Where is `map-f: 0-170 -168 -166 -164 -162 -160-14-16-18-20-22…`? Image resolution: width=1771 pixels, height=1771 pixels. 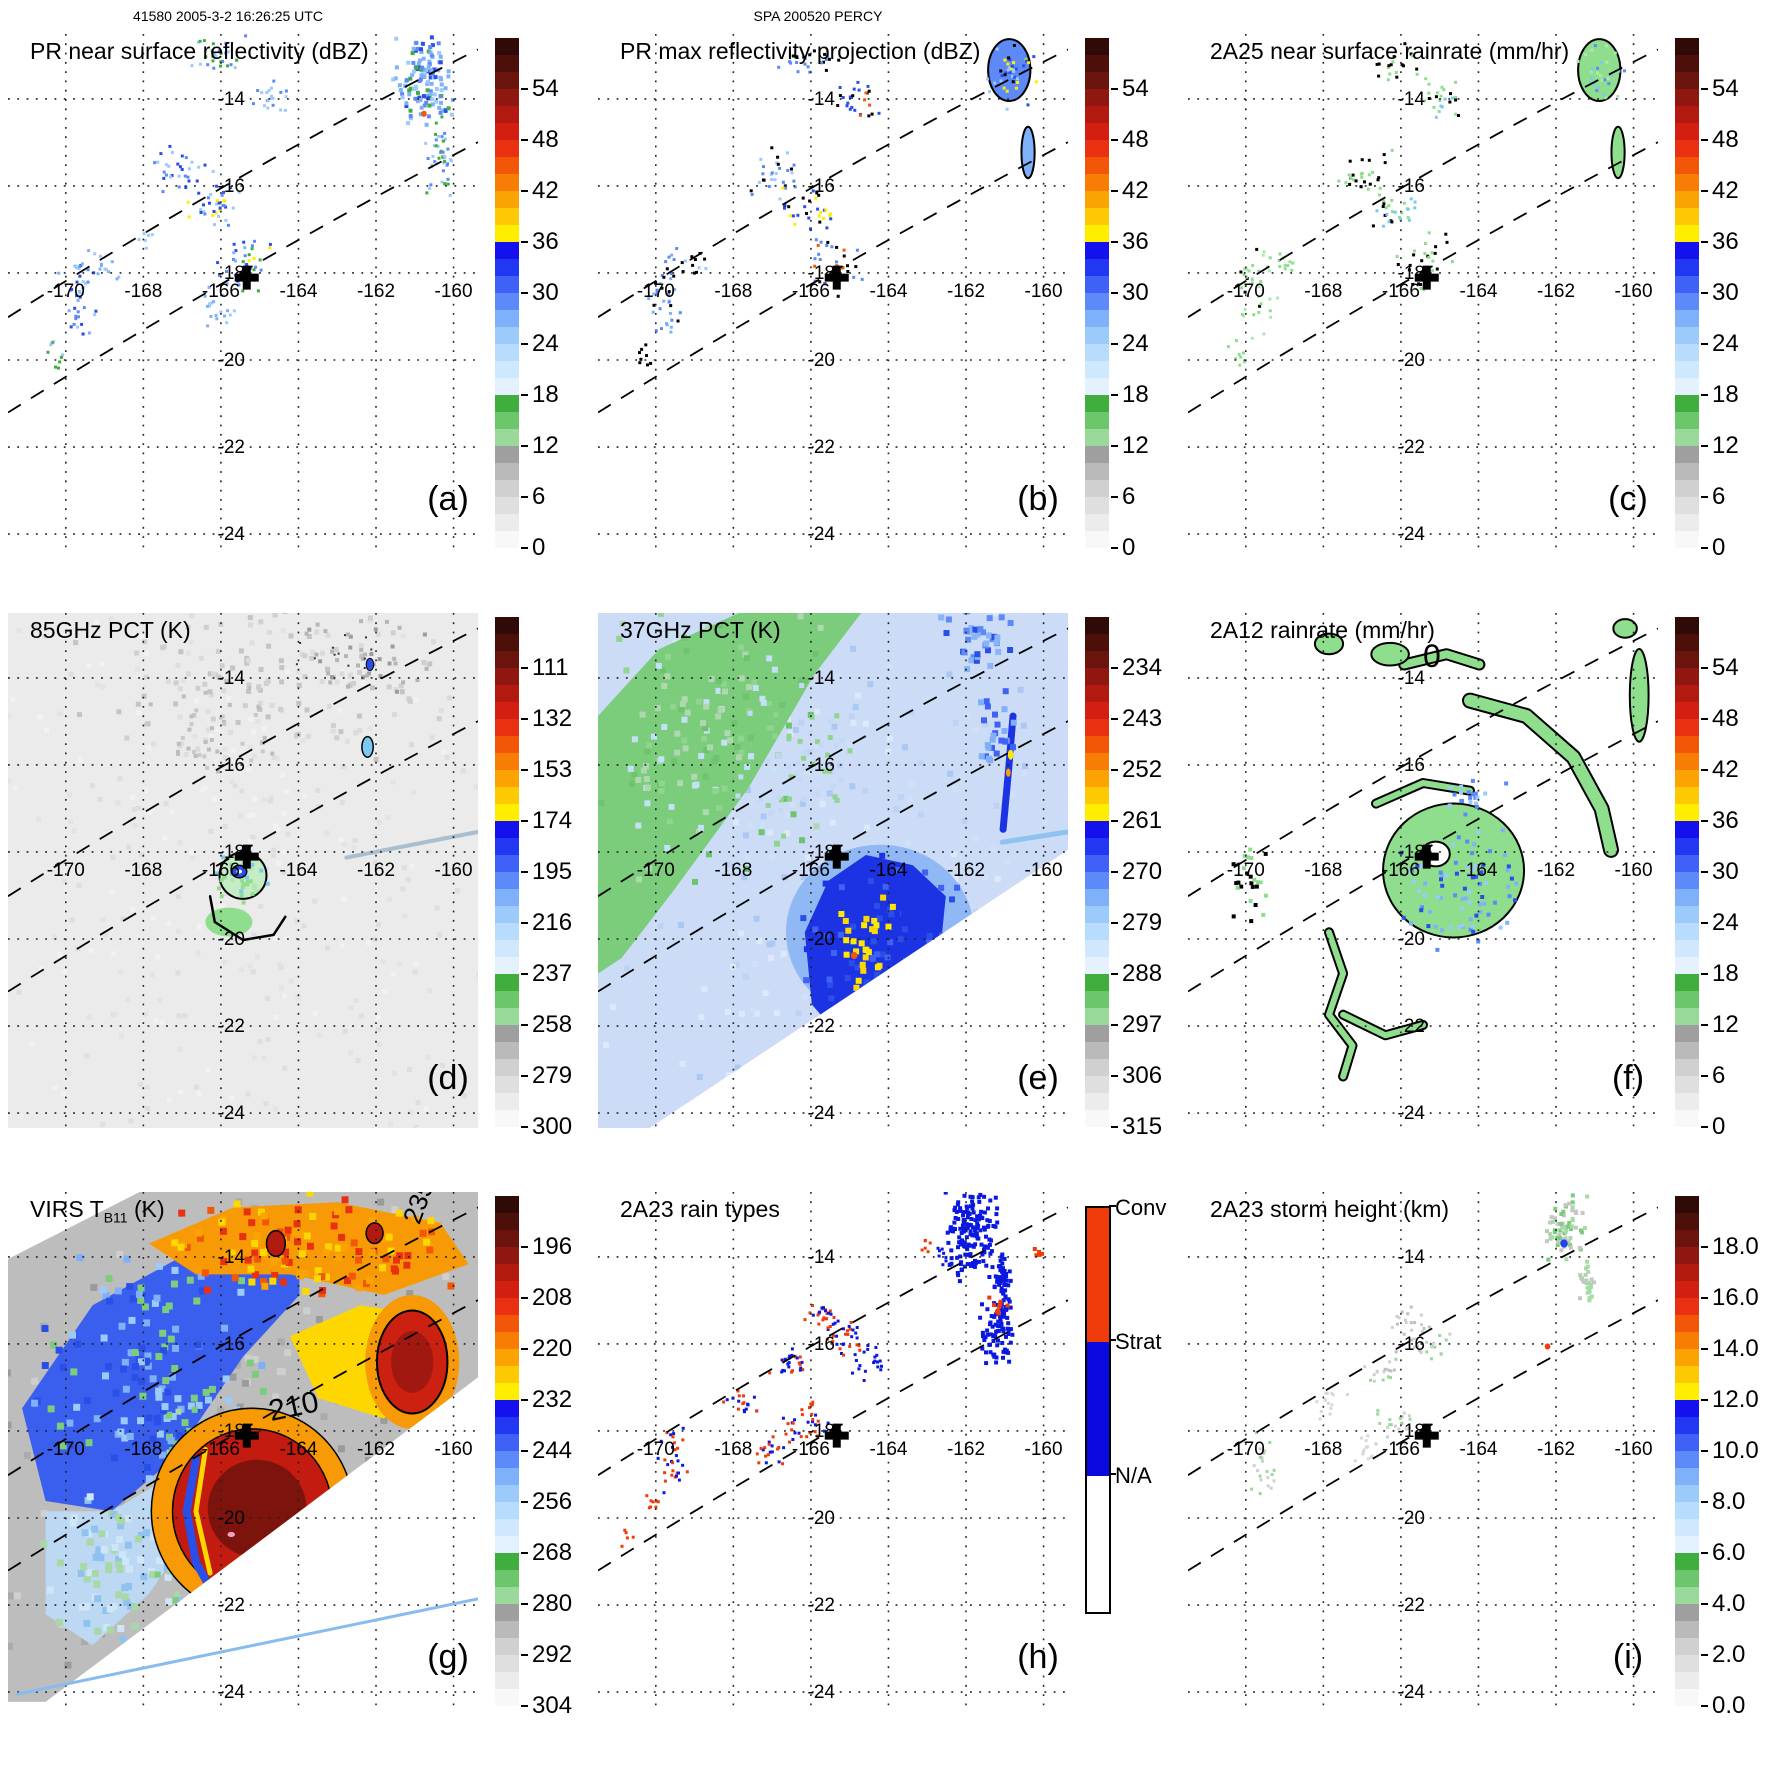
map-f: 0-170 -168 -166 -164 -162 -160-14-16-18-20-22… is located at coordinates (1423, 870).